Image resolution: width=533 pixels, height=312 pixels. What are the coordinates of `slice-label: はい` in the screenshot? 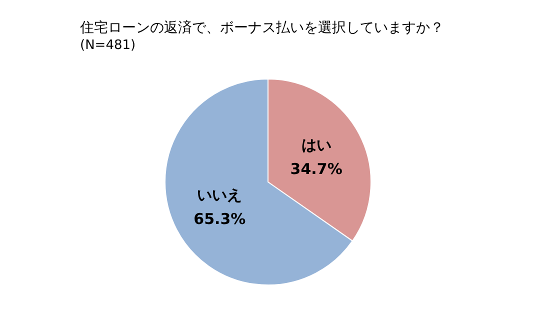 It's located at (316, 145).